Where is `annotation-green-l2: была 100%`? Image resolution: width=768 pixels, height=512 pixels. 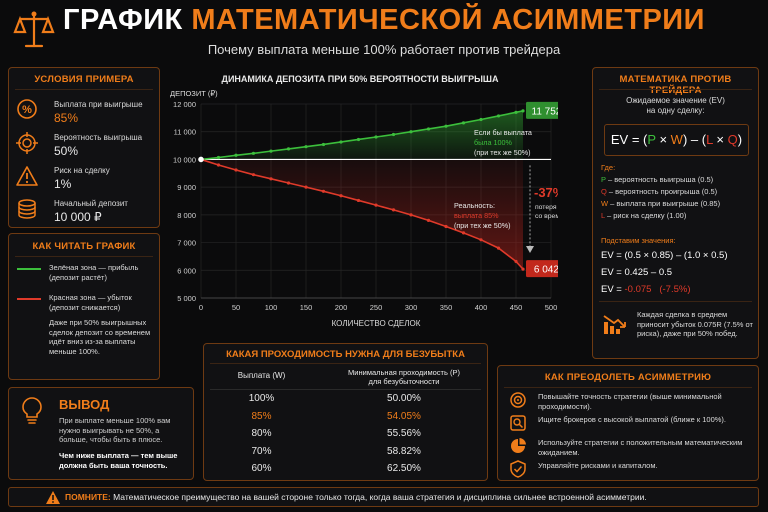 annotation-green-l2: была 100% is located at coordinates (493, 142).